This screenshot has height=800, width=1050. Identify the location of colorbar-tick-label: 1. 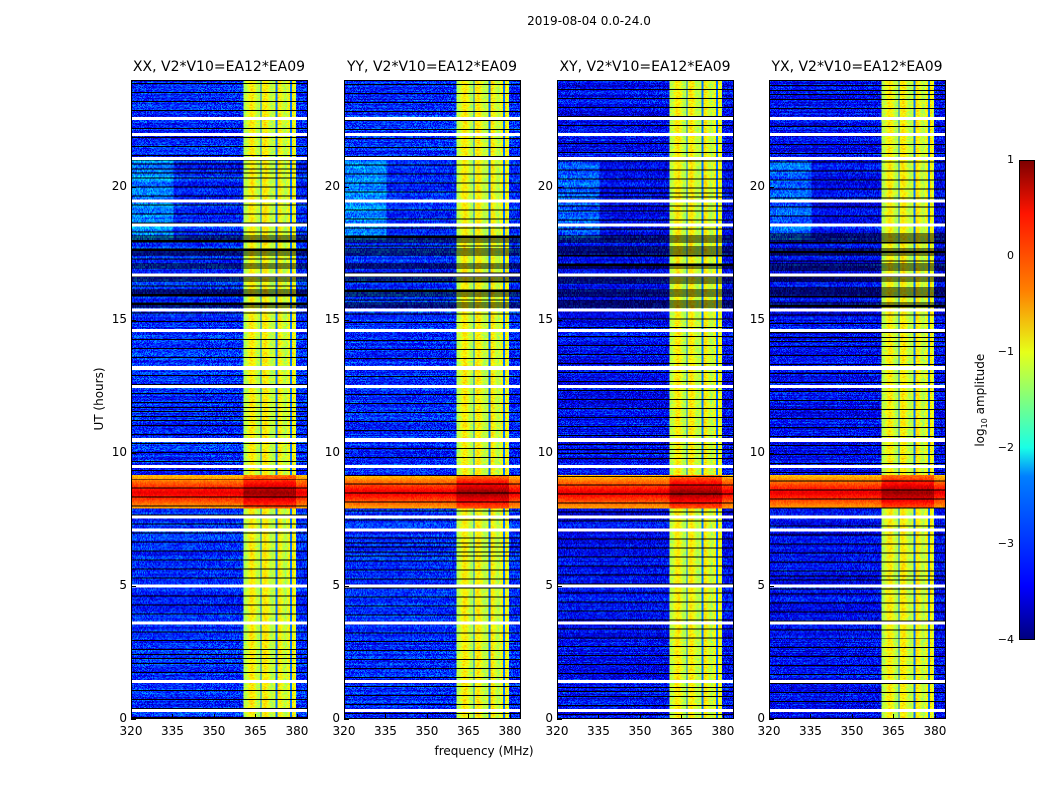
(1010, 159).